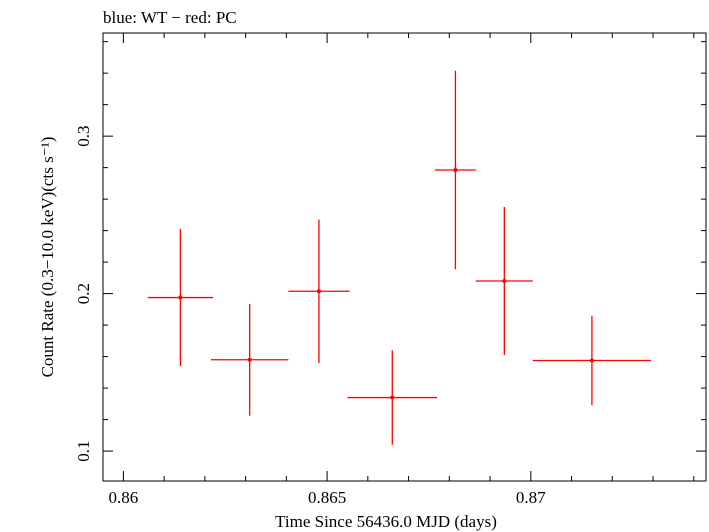  Describe the element at coordinates (531, 497) in the screenshot. I see `x-tick-label: 0.87` at that location.